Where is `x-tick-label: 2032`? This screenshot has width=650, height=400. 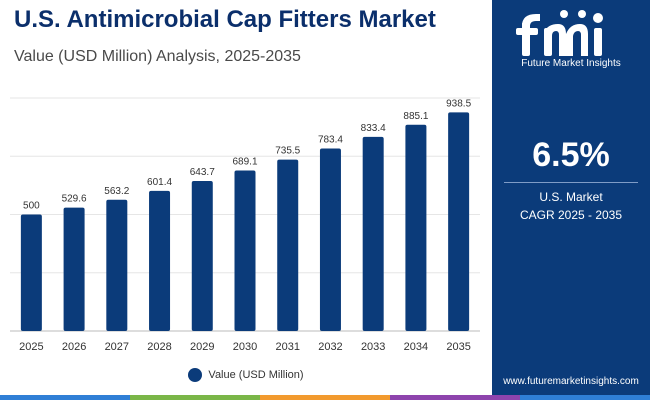
x-tick-label: 2032 is located at coordinates (330, 347).